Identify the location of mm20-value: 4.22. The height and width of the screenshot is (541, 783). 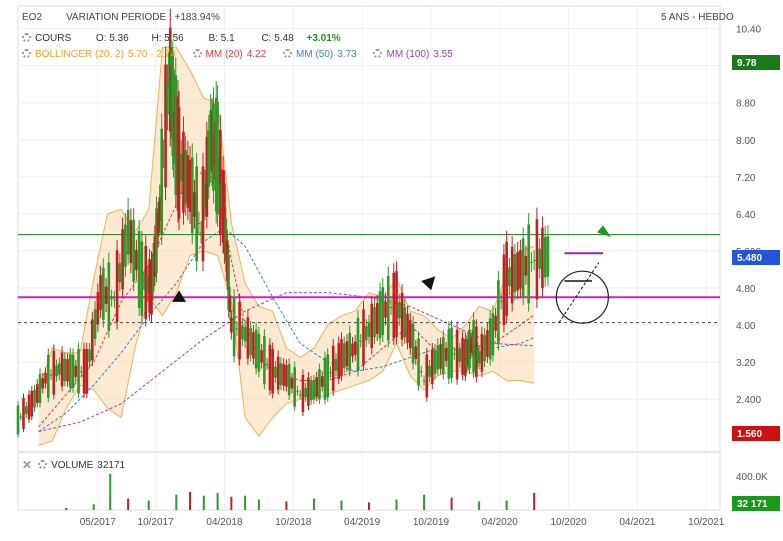
(256, 54).